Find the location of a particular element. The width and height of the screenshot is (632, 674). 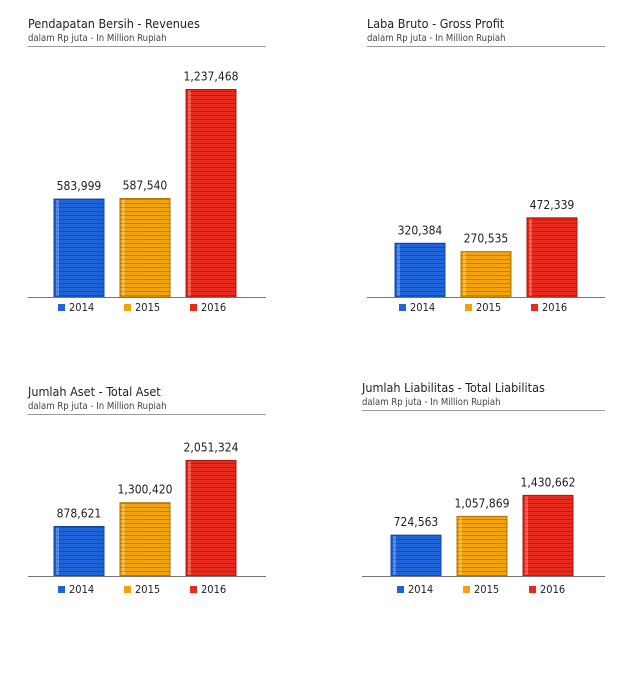

value-label-2014: 583,999 is located at coordinates (79, 186).